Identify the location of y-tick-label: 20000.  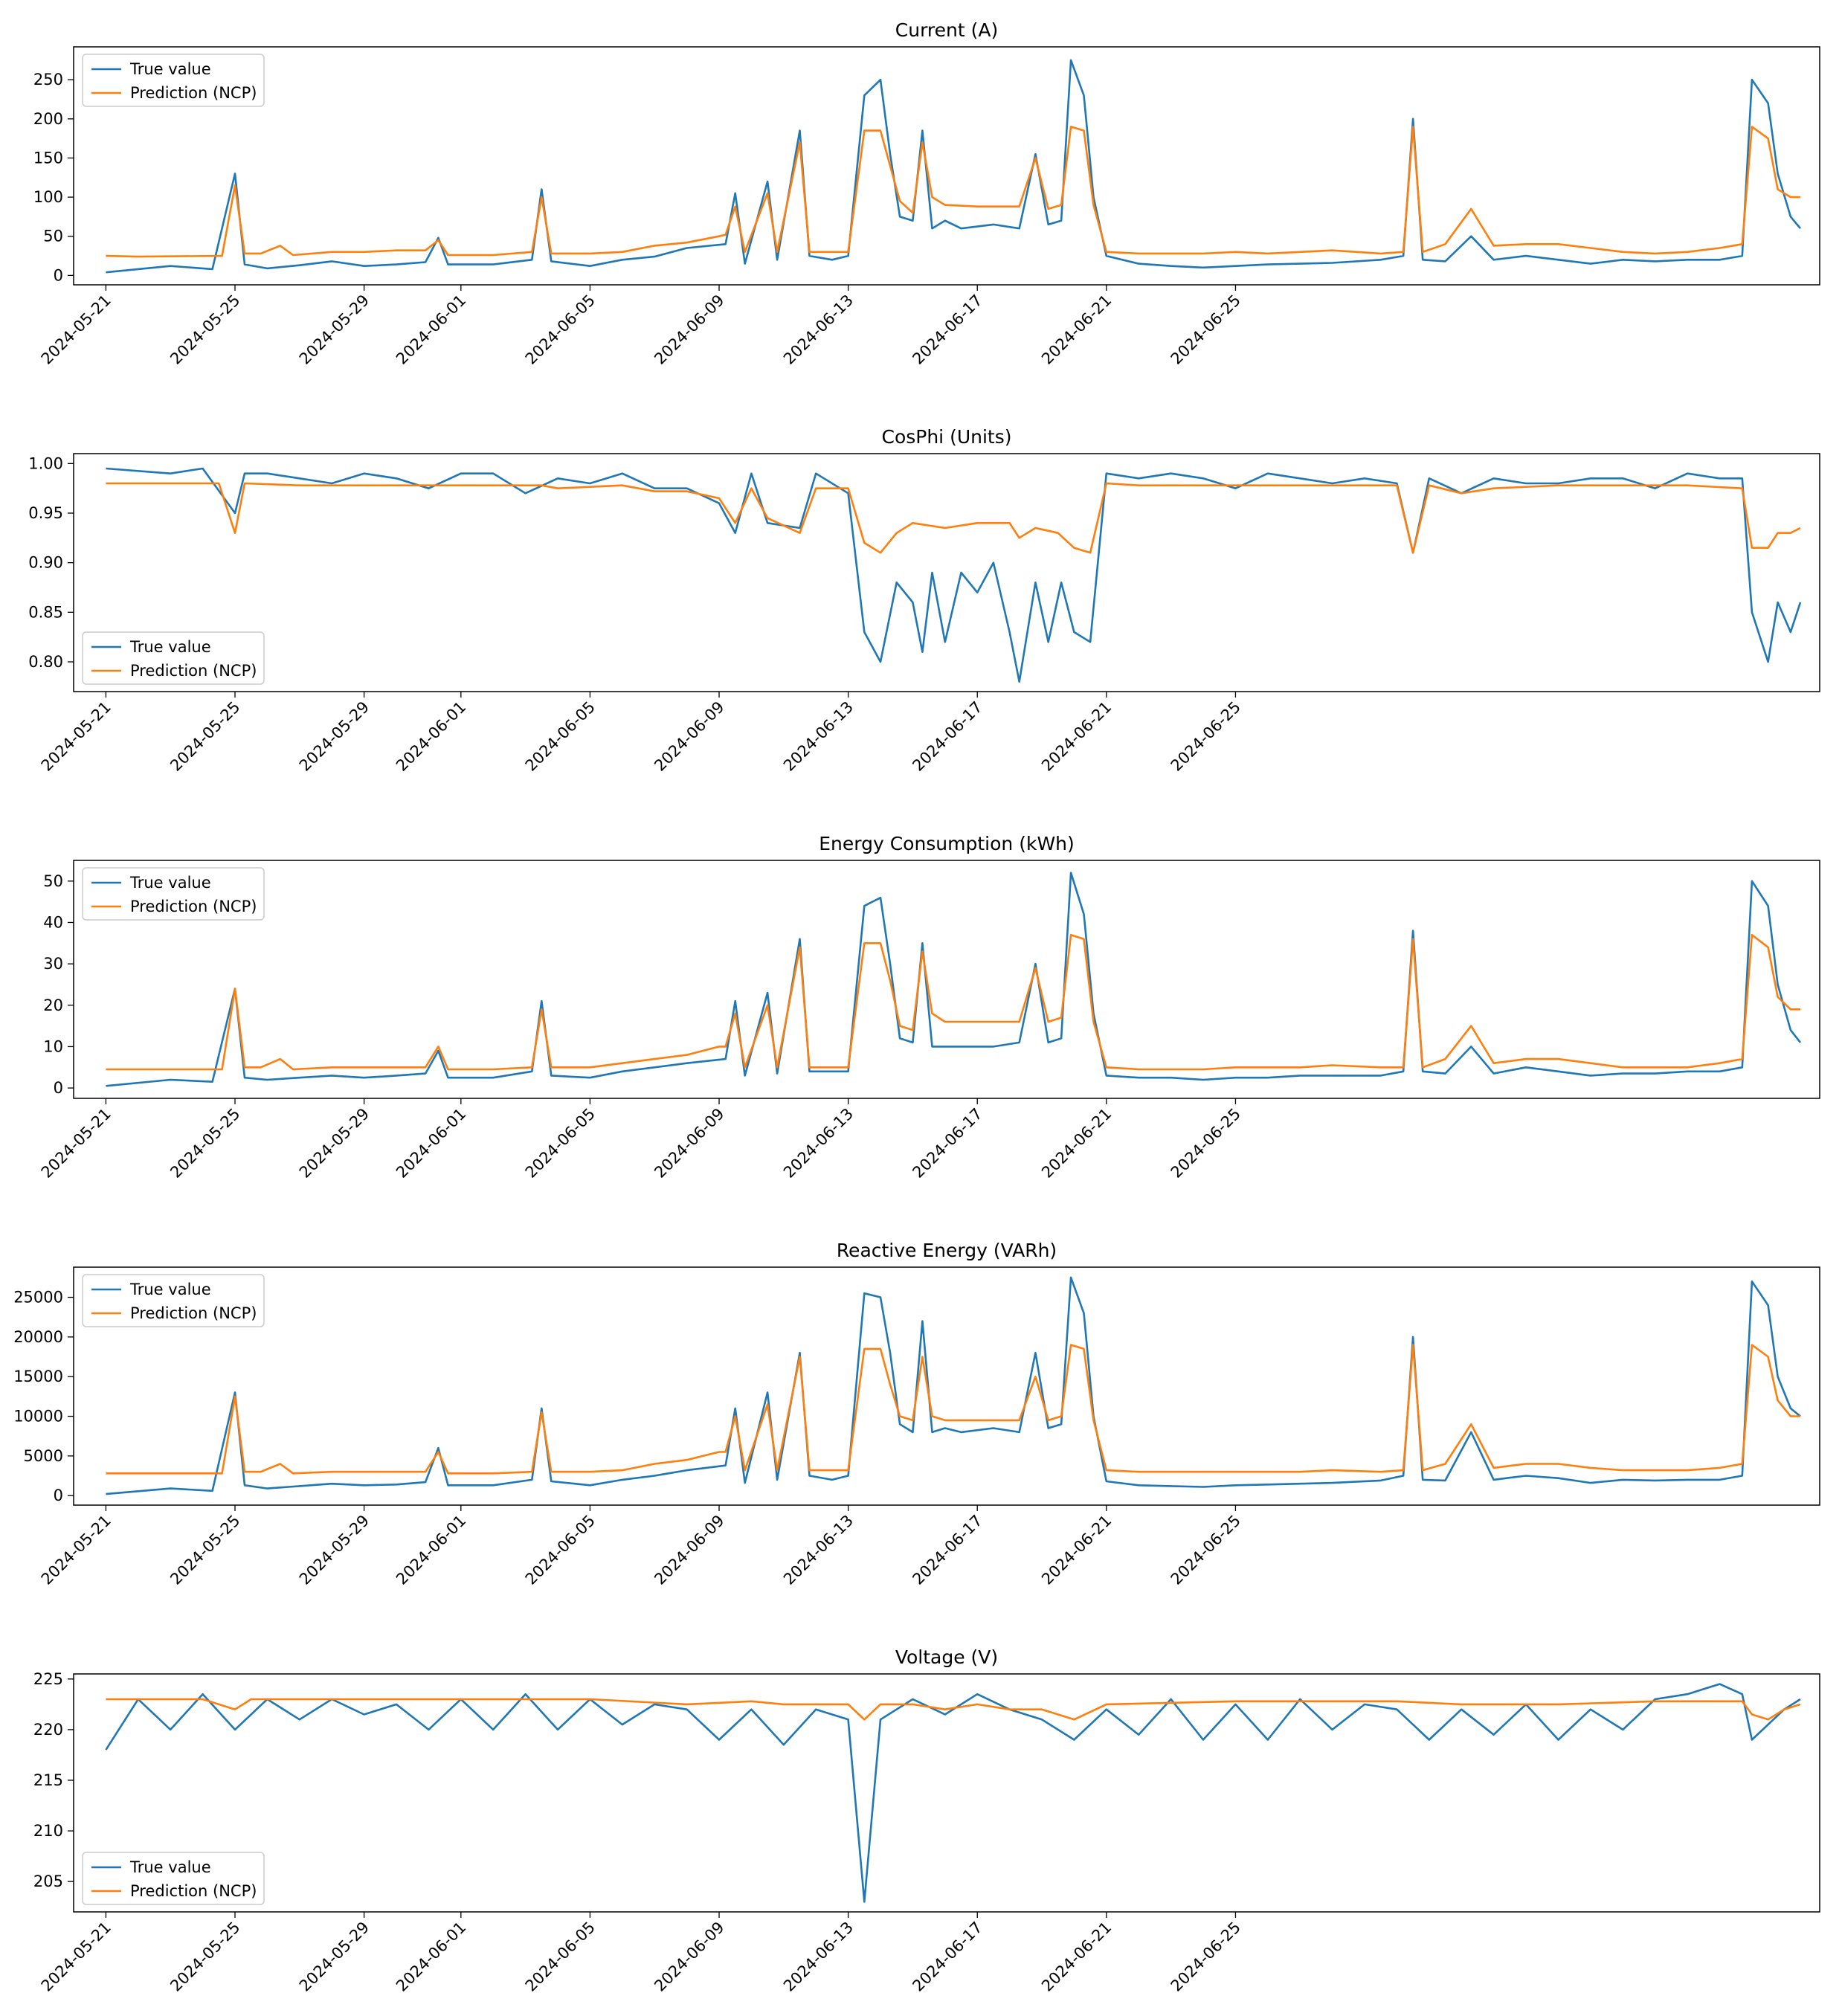
(38, 1337).